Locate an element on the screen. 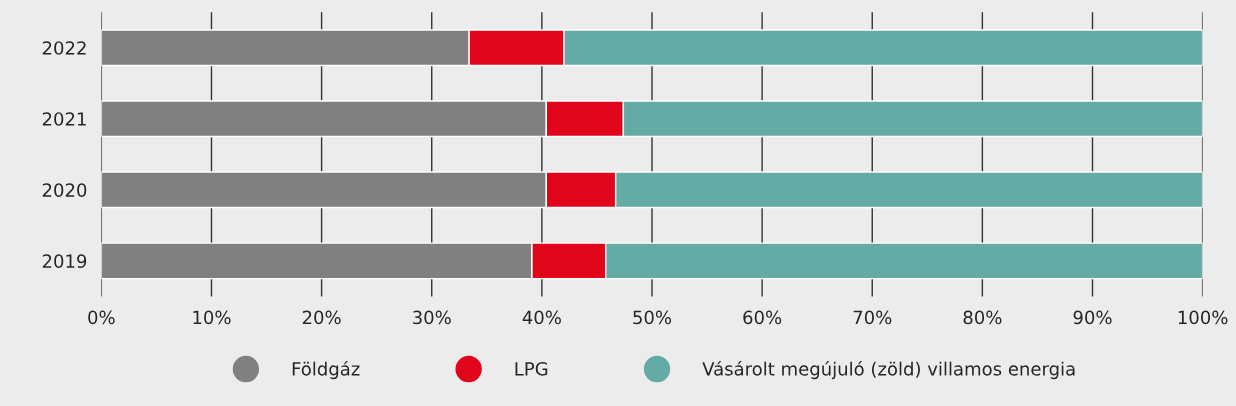 This screenshot has width=1236, height=406. x-tick-label: 100% is located at coordinates (1203, 317).